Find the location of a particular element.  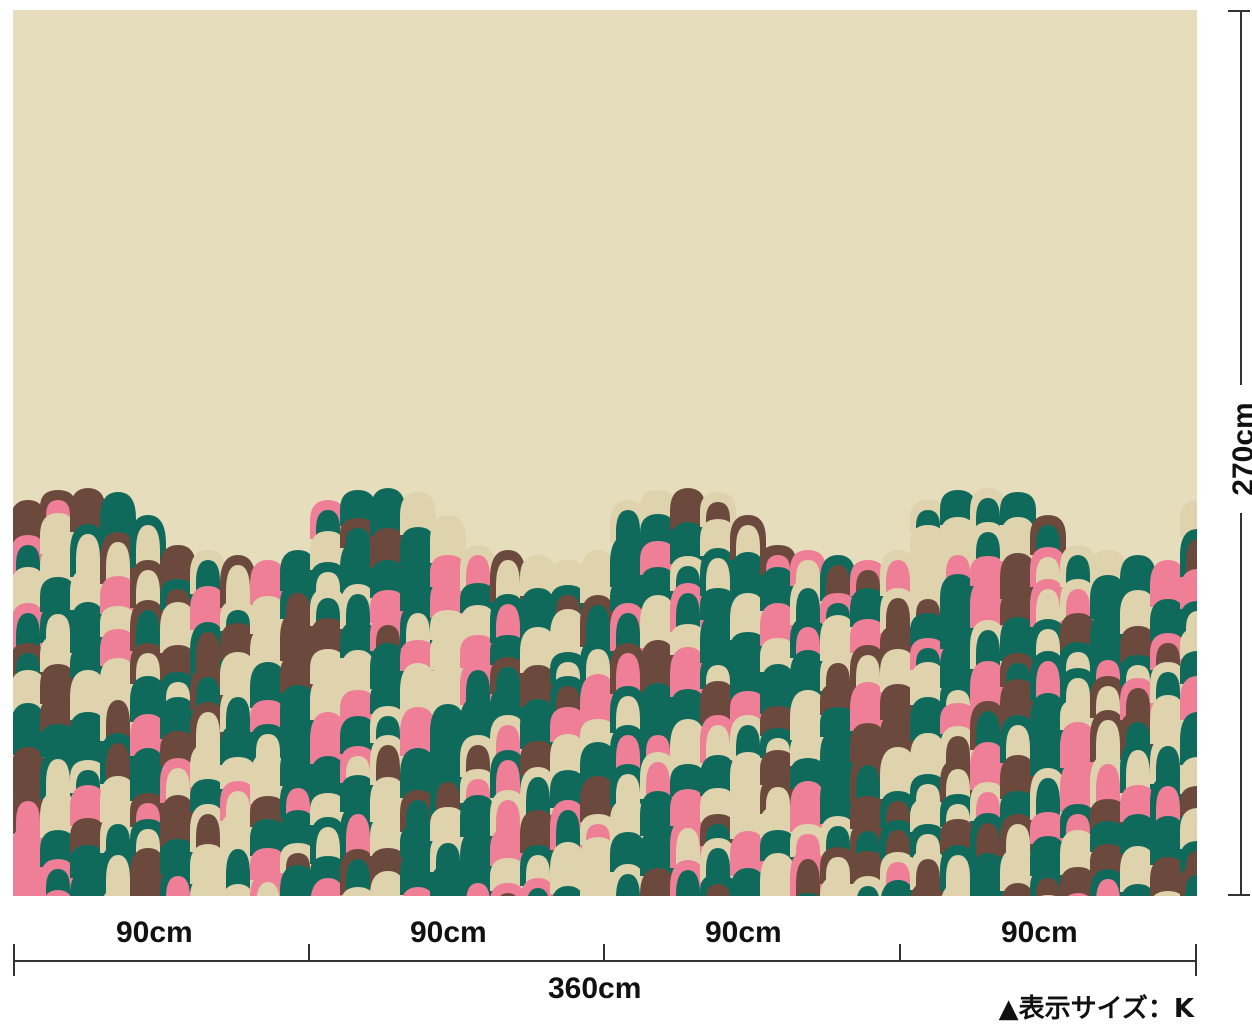

segment-label-1: 90cm is located at coordinates (154, 932).